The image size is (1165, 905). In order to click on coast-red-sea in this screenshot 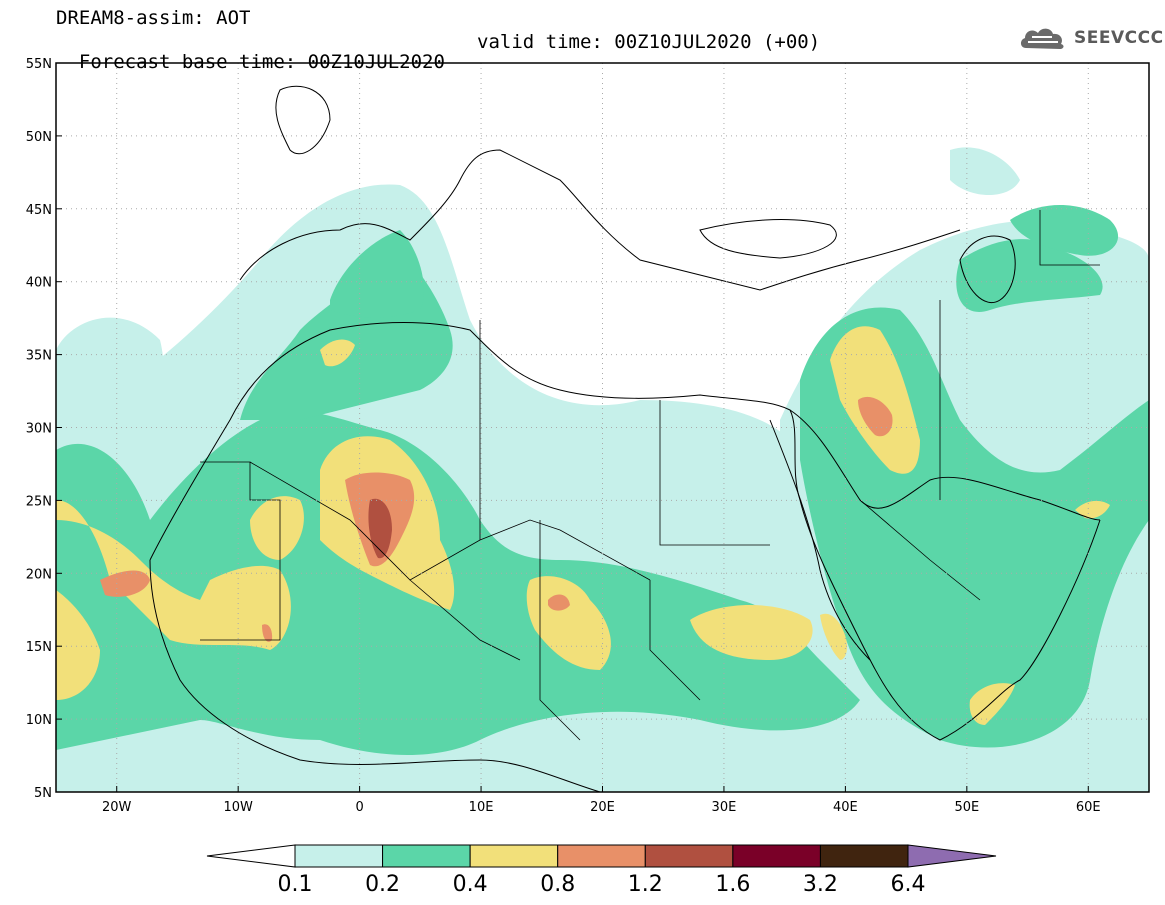, I will do `click(820, 540)`.